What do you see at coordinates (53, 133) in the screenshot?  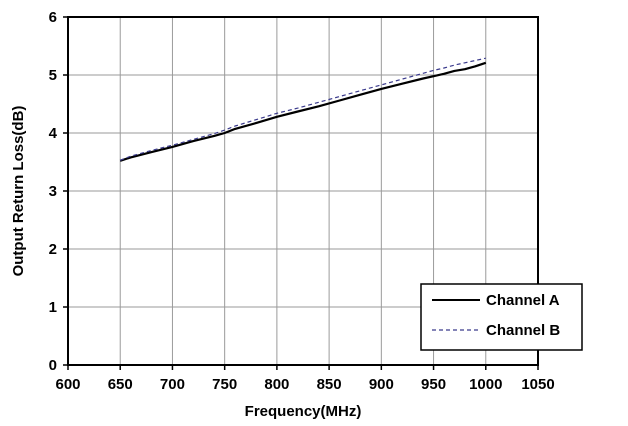 I see `y-tick-label: 4` at bounding box center [53, 133].